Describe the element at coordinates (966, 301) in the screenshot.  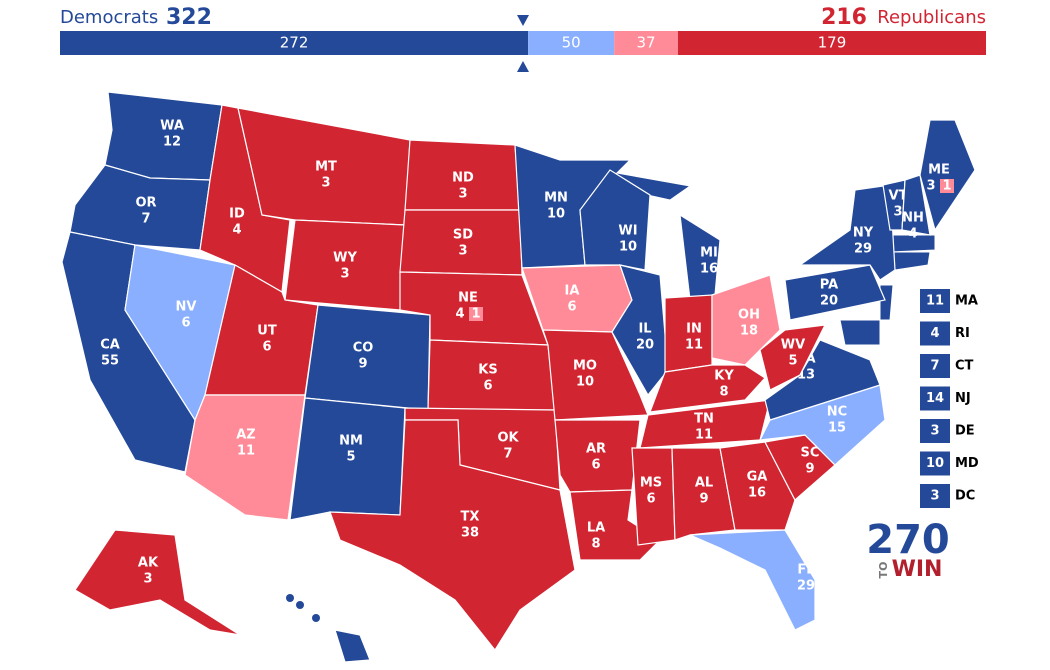
I see `small-state-abbr: MA` at that location.